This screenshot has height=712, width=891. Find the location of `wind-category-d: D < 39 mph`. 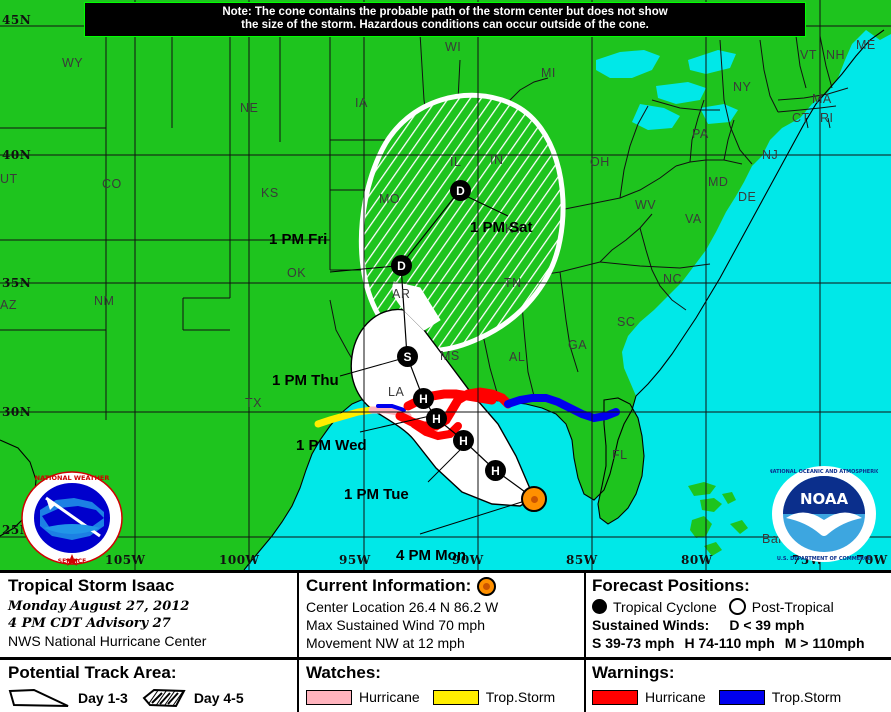

wind-category-d: D < 39 mph is located at coordinates (767, 625).